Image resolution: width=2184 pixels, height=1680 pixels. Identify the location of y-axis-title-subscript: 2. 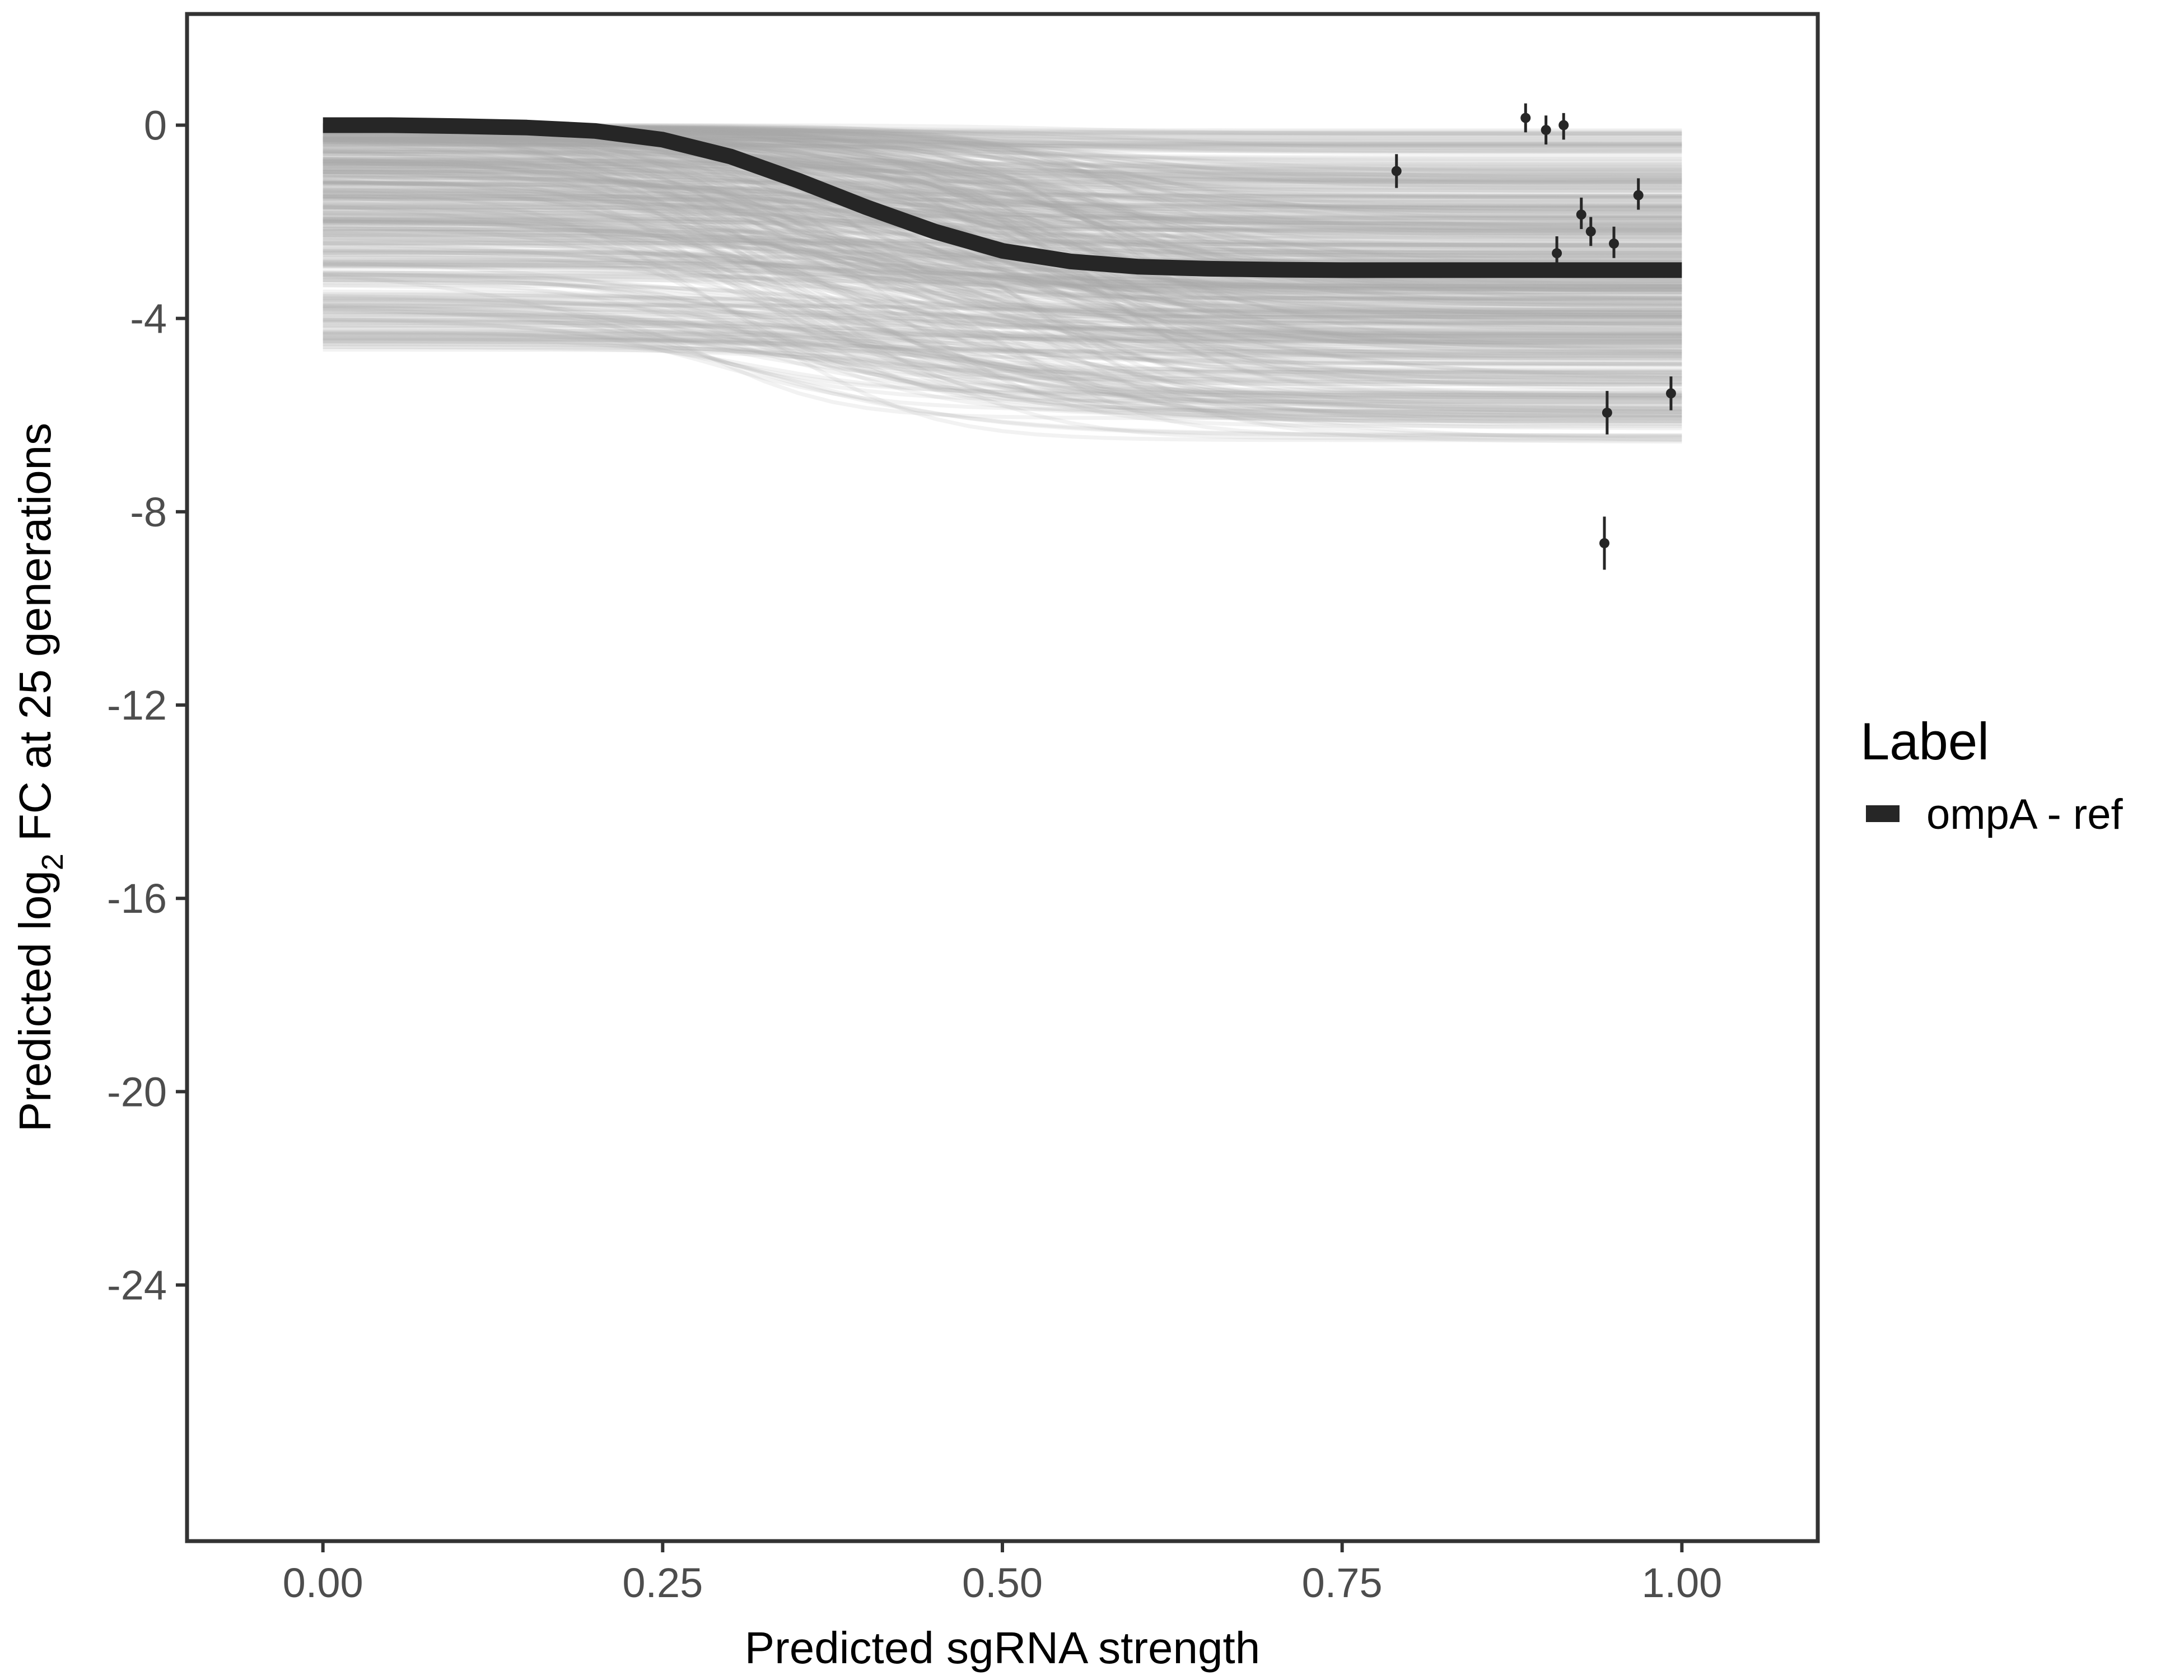
(53, 862).